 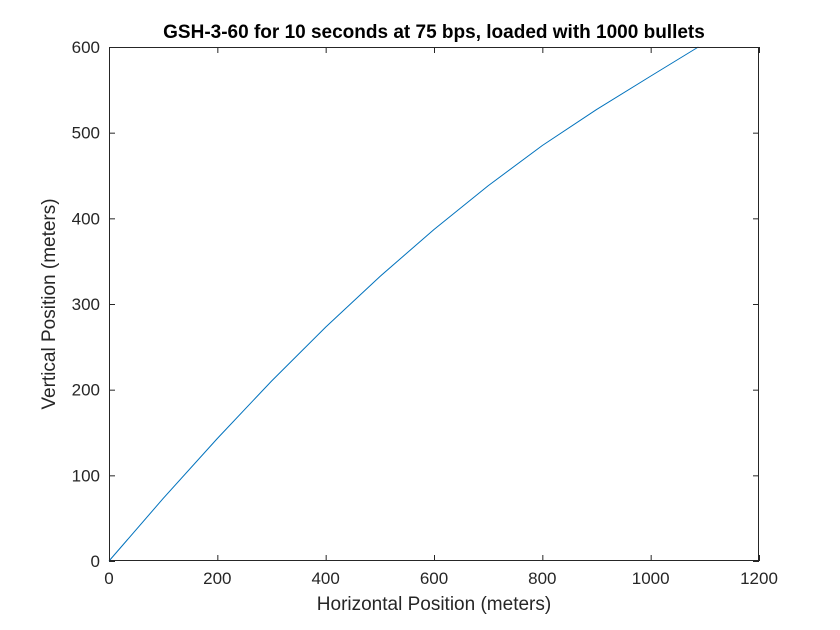 What do you see at coordinates (86, 304) in the screenshot?
I see `y-tick-label: 300` at bounding box center [86, 304].